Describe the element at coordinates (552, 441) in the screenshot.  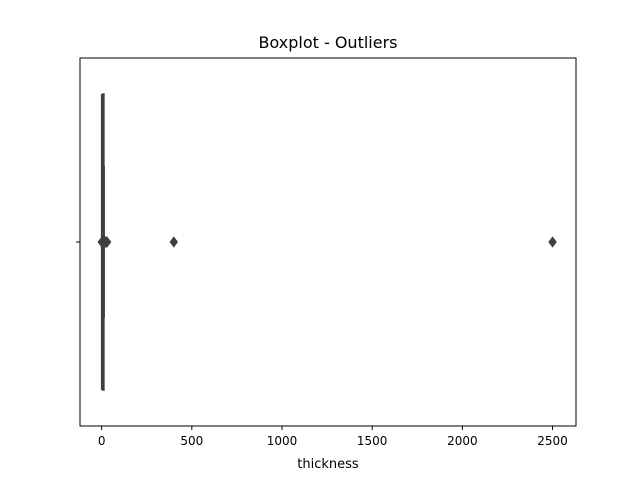
I see `x-tick-label: 2500` at that location.